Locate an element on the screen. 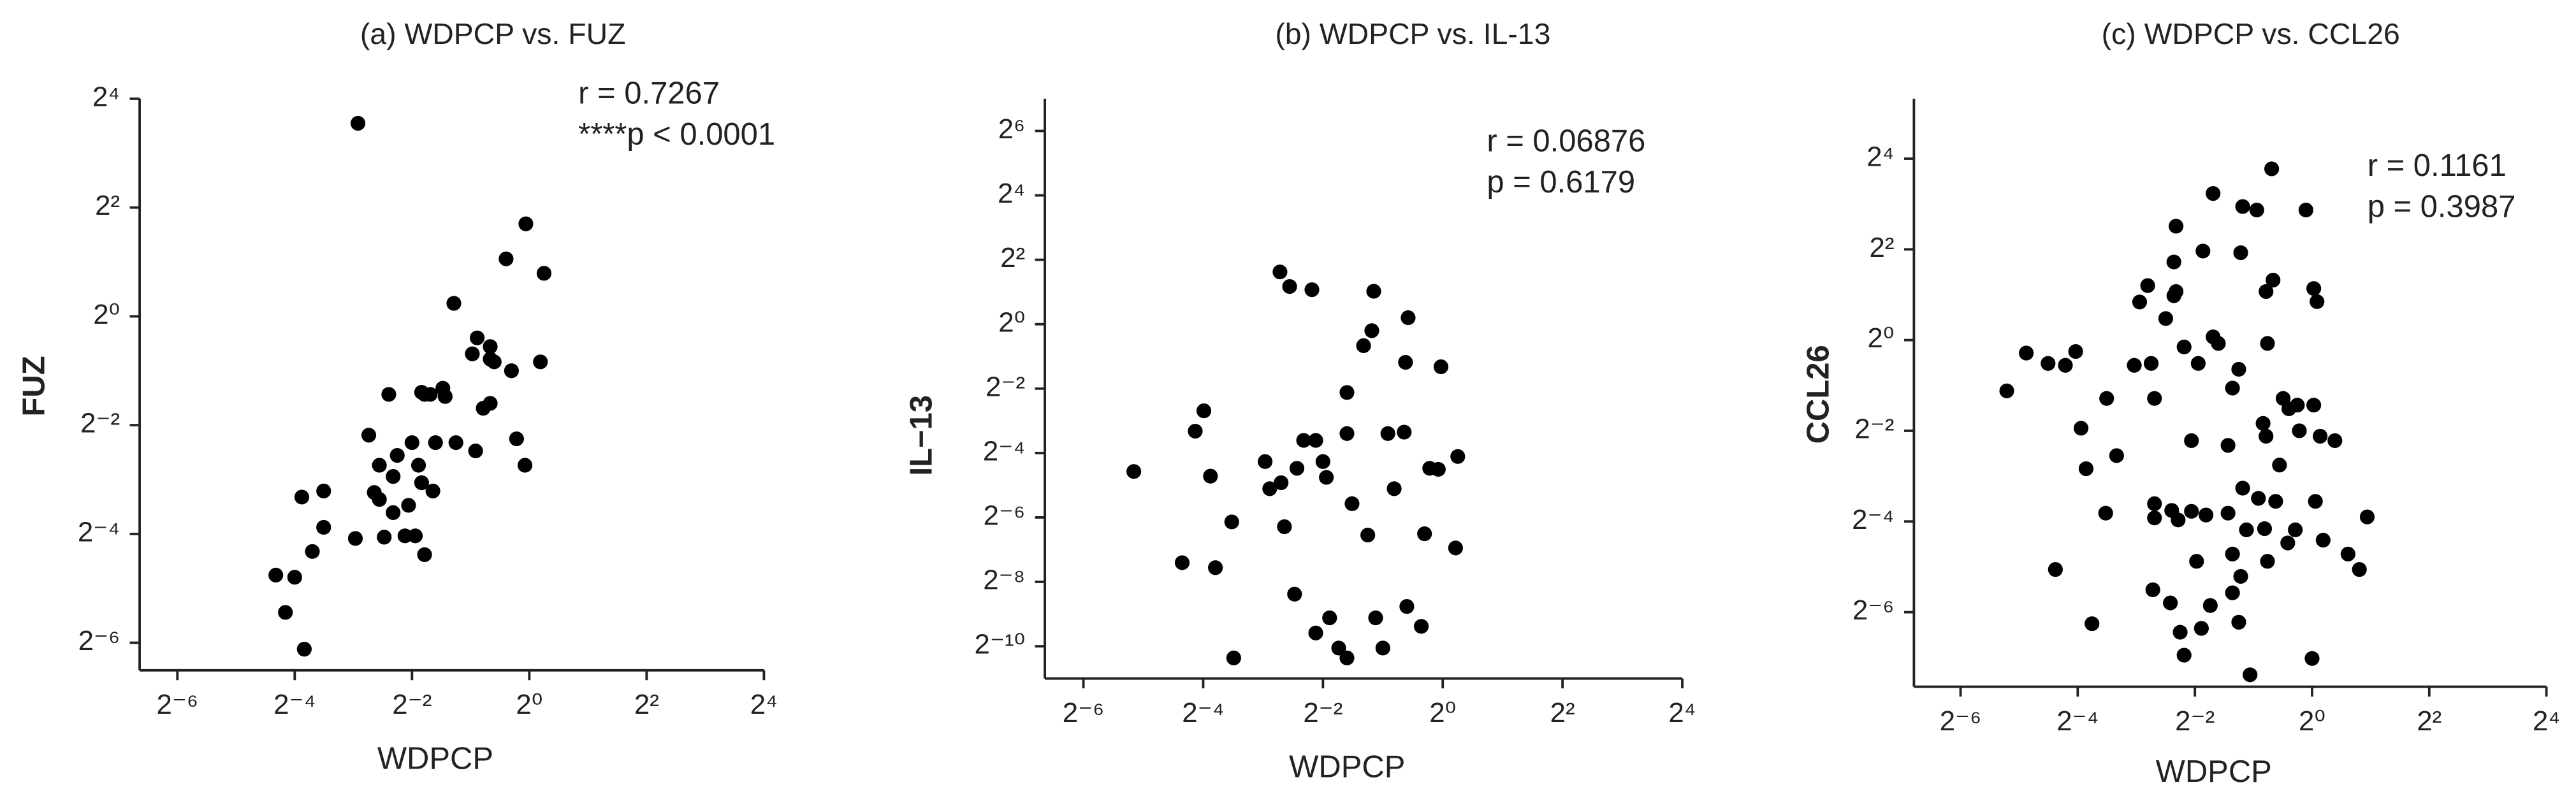 The image size is (2576, 810). x-tick-label: 2⁻⁴ is located at coordinates (294, 704).